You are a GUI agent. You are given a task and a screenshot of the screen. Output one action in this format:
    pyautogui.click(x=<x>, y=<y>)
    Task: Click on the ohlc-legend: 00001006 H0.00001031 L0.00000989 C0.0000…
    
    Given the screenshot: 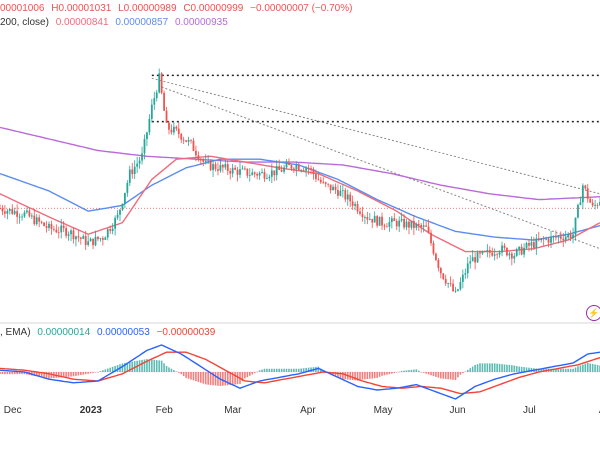 What is the action you would take?
    pyautogui.click(x=178, y=8)
    